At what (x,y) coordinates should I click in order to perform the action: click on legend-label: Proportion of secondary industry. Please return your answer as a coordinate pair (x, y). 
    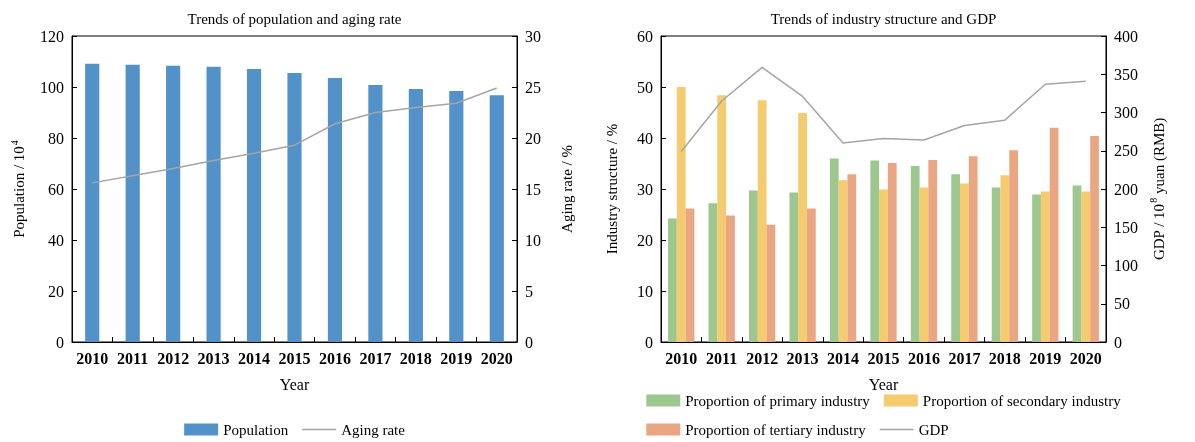
    Looking at the image, I should click on (1022, 400).